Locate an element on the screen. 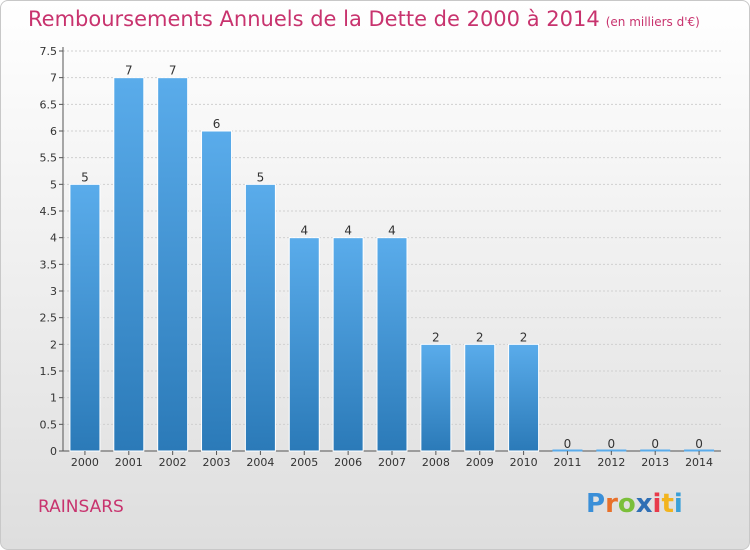 The height and width of the screenshot is (550, 750). bar-2005 is located at coordinates (304, 344).